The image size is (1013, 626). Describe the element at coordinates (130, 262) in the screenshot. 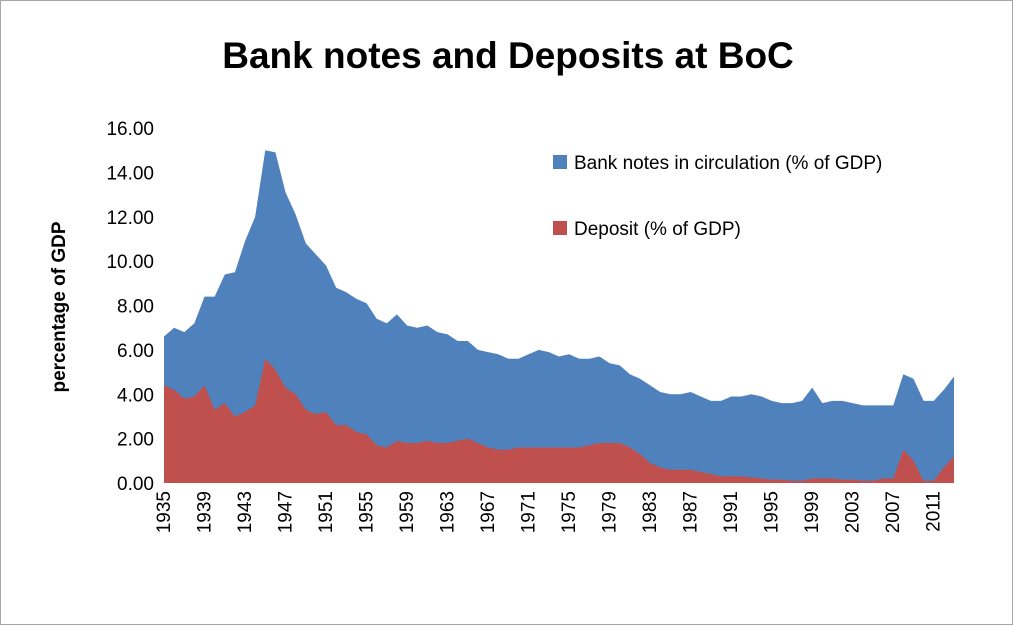

I see `y-tick-label: 10.00` at that location.